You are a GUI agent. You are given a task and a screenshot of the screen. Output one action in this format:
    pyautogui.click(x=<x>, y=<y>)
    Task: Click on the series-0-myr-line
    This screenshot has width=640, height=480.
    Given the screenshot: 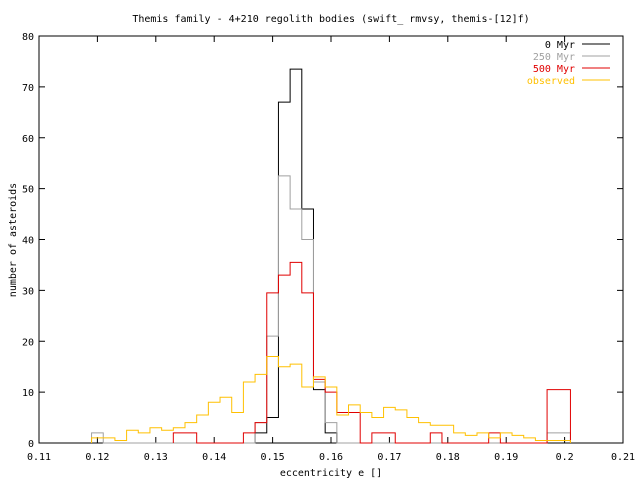 What is the action you would take?
    pyautogui.click(x=290, y=256)
    